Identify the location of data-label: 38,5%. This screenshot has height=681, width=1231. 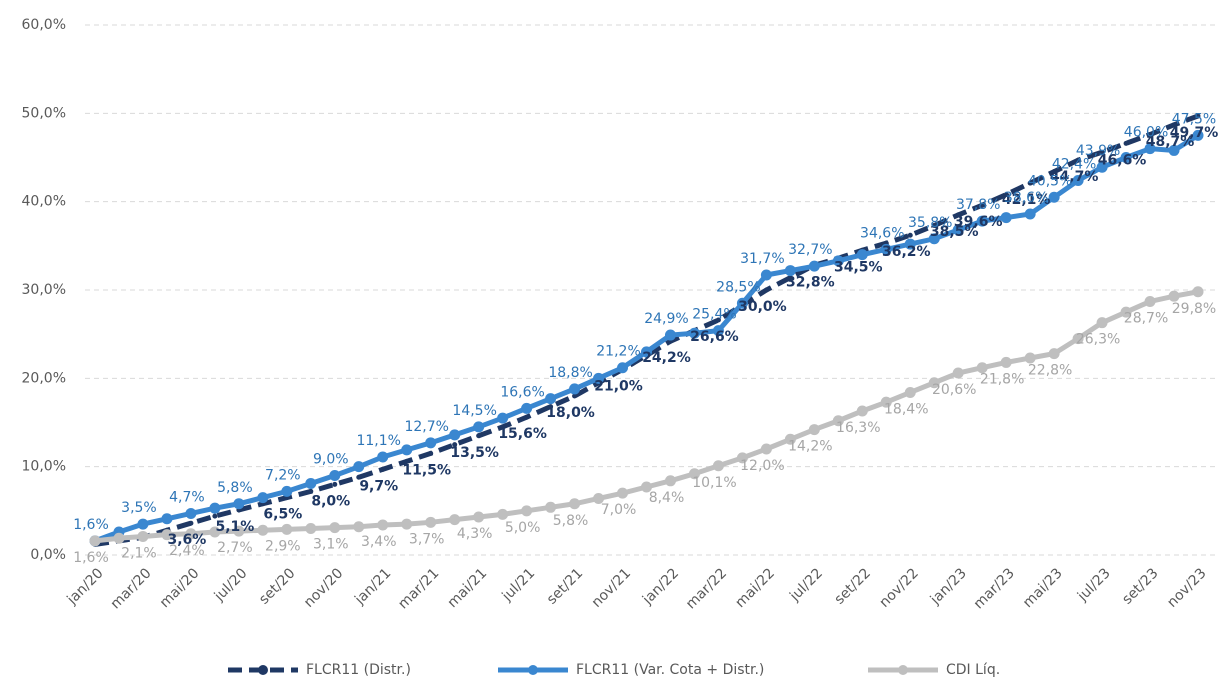
(954, 232).